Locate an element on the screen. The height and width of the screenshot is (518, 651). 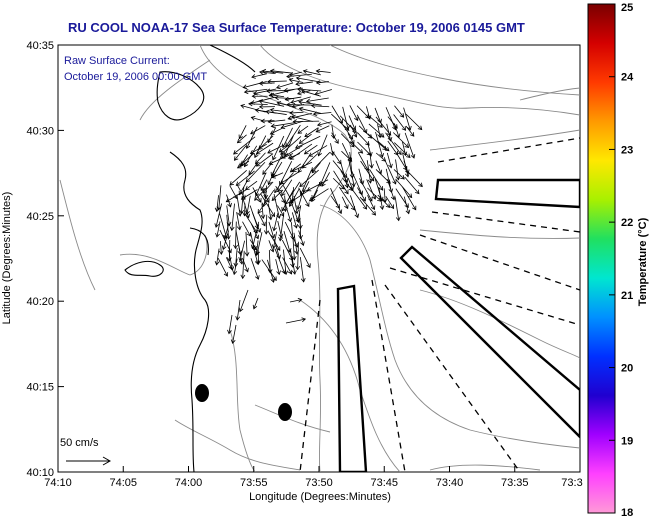
y-tick-label: 40:15 is located at coordinates (40, 388).